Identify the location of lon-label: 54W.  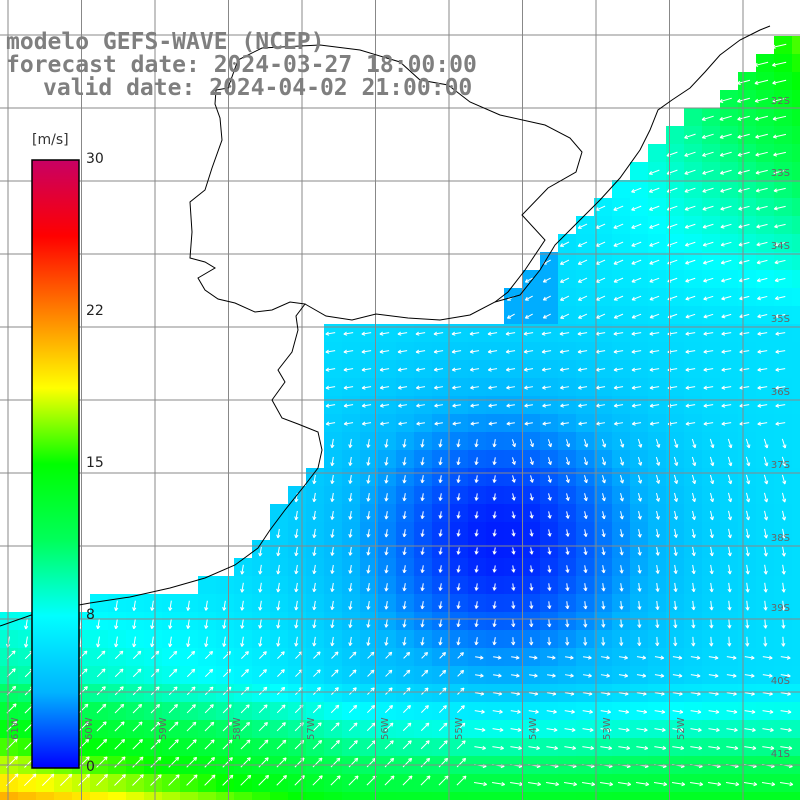
(533, 728).